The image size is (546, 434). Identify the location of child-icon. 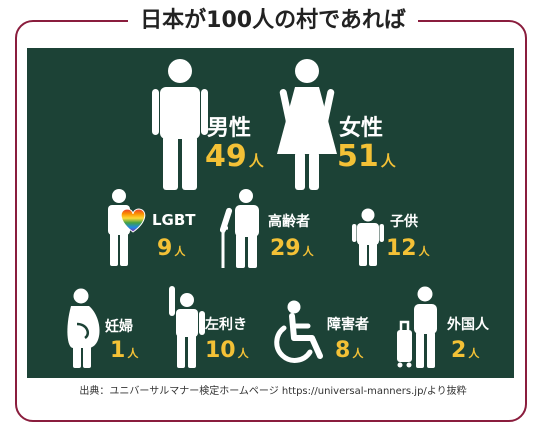
(368, 237).